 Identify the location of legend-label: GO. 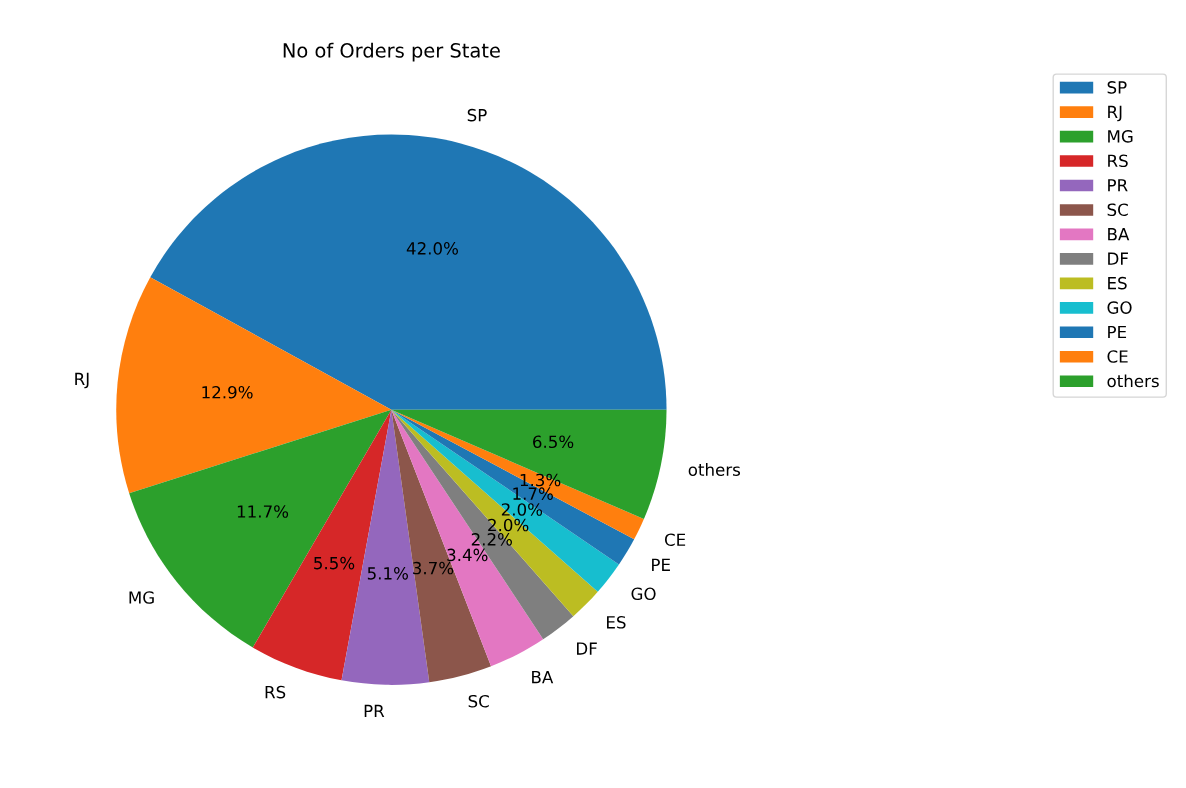
(1119, 307).